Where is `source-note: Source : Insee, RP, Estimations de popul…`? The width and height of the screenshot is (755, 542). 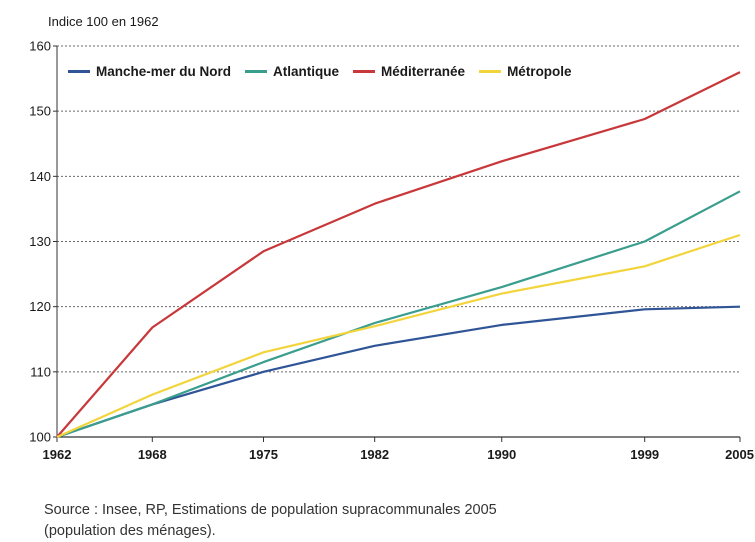
source-note: Source : Insee, RP, Estimations de popul… is located at coordinates (369, 521).